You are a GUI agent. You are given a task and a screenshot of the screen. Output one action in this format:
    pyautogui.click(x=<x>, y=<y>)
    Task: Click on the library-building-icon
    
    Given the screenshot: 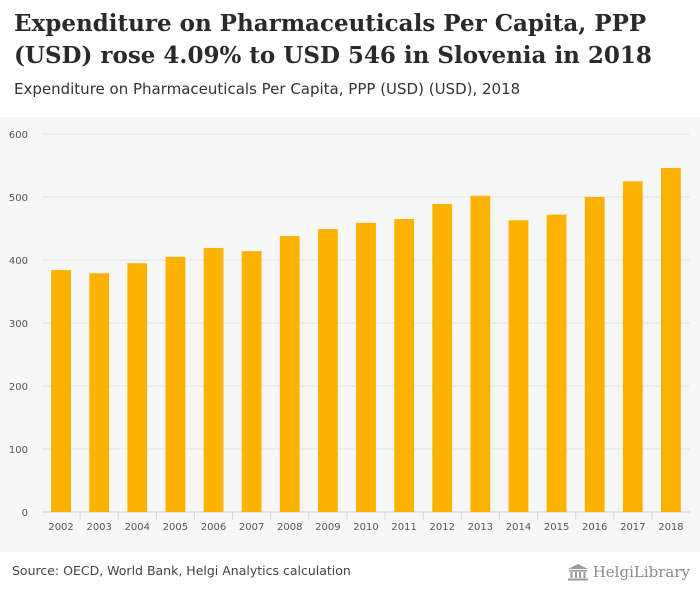 What is the action you would take?
    pyautogui.click(x=577, y=572)
    